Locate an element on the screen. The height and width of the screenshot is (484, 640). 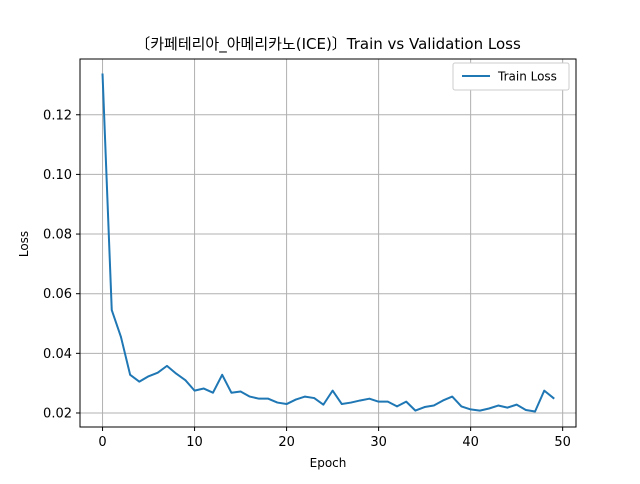
y-tick-label: 0.02 is located at coordinates (57, 413).